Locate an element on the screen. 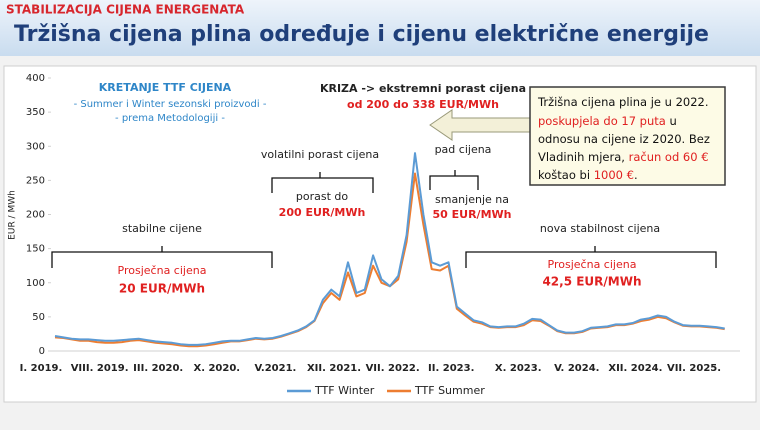 This screenshot has height=435, width=760. callout-line: Tržišna cijena plina je u 2022. is located at coordinates (623, 102).